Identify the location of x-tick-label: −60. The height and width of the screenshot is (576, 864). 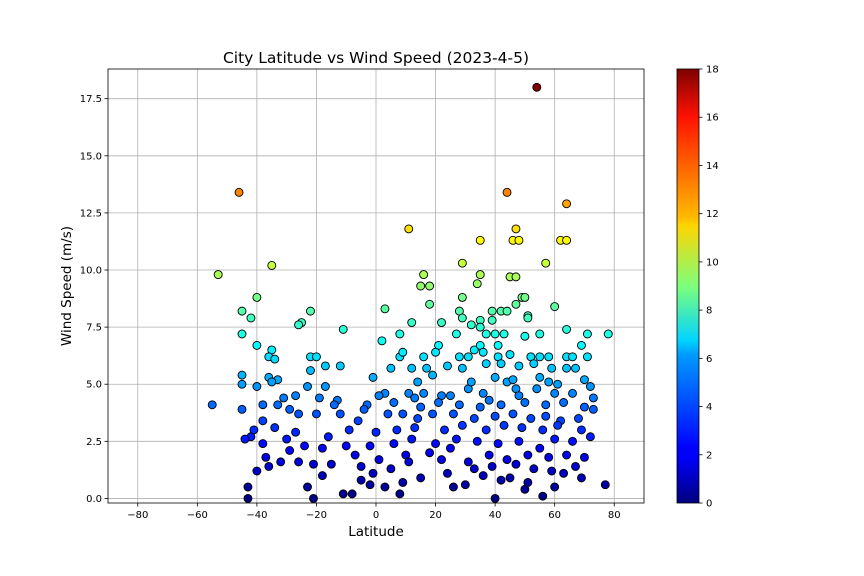
(197, 515).